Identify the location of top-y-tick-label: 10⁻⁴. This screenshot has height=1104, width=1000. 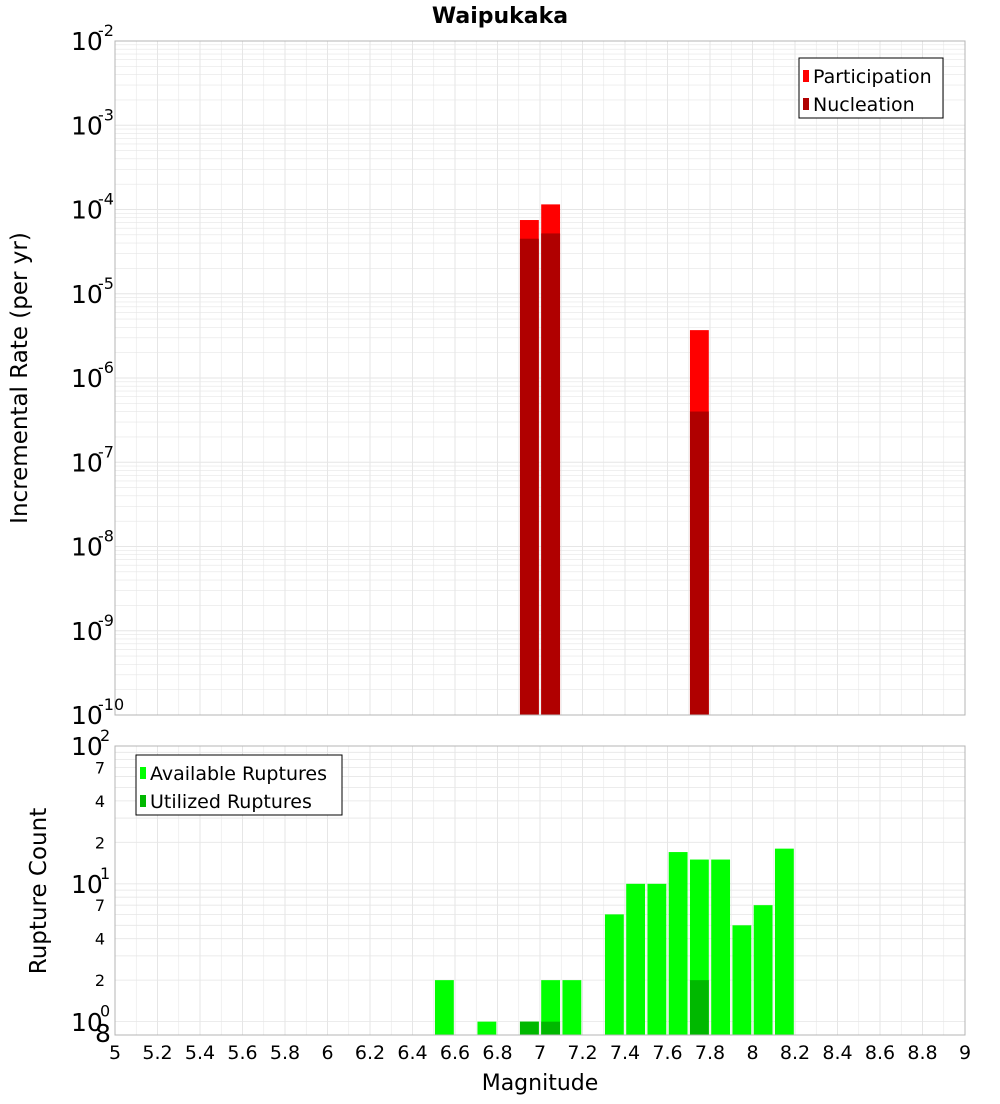
(92, 207).